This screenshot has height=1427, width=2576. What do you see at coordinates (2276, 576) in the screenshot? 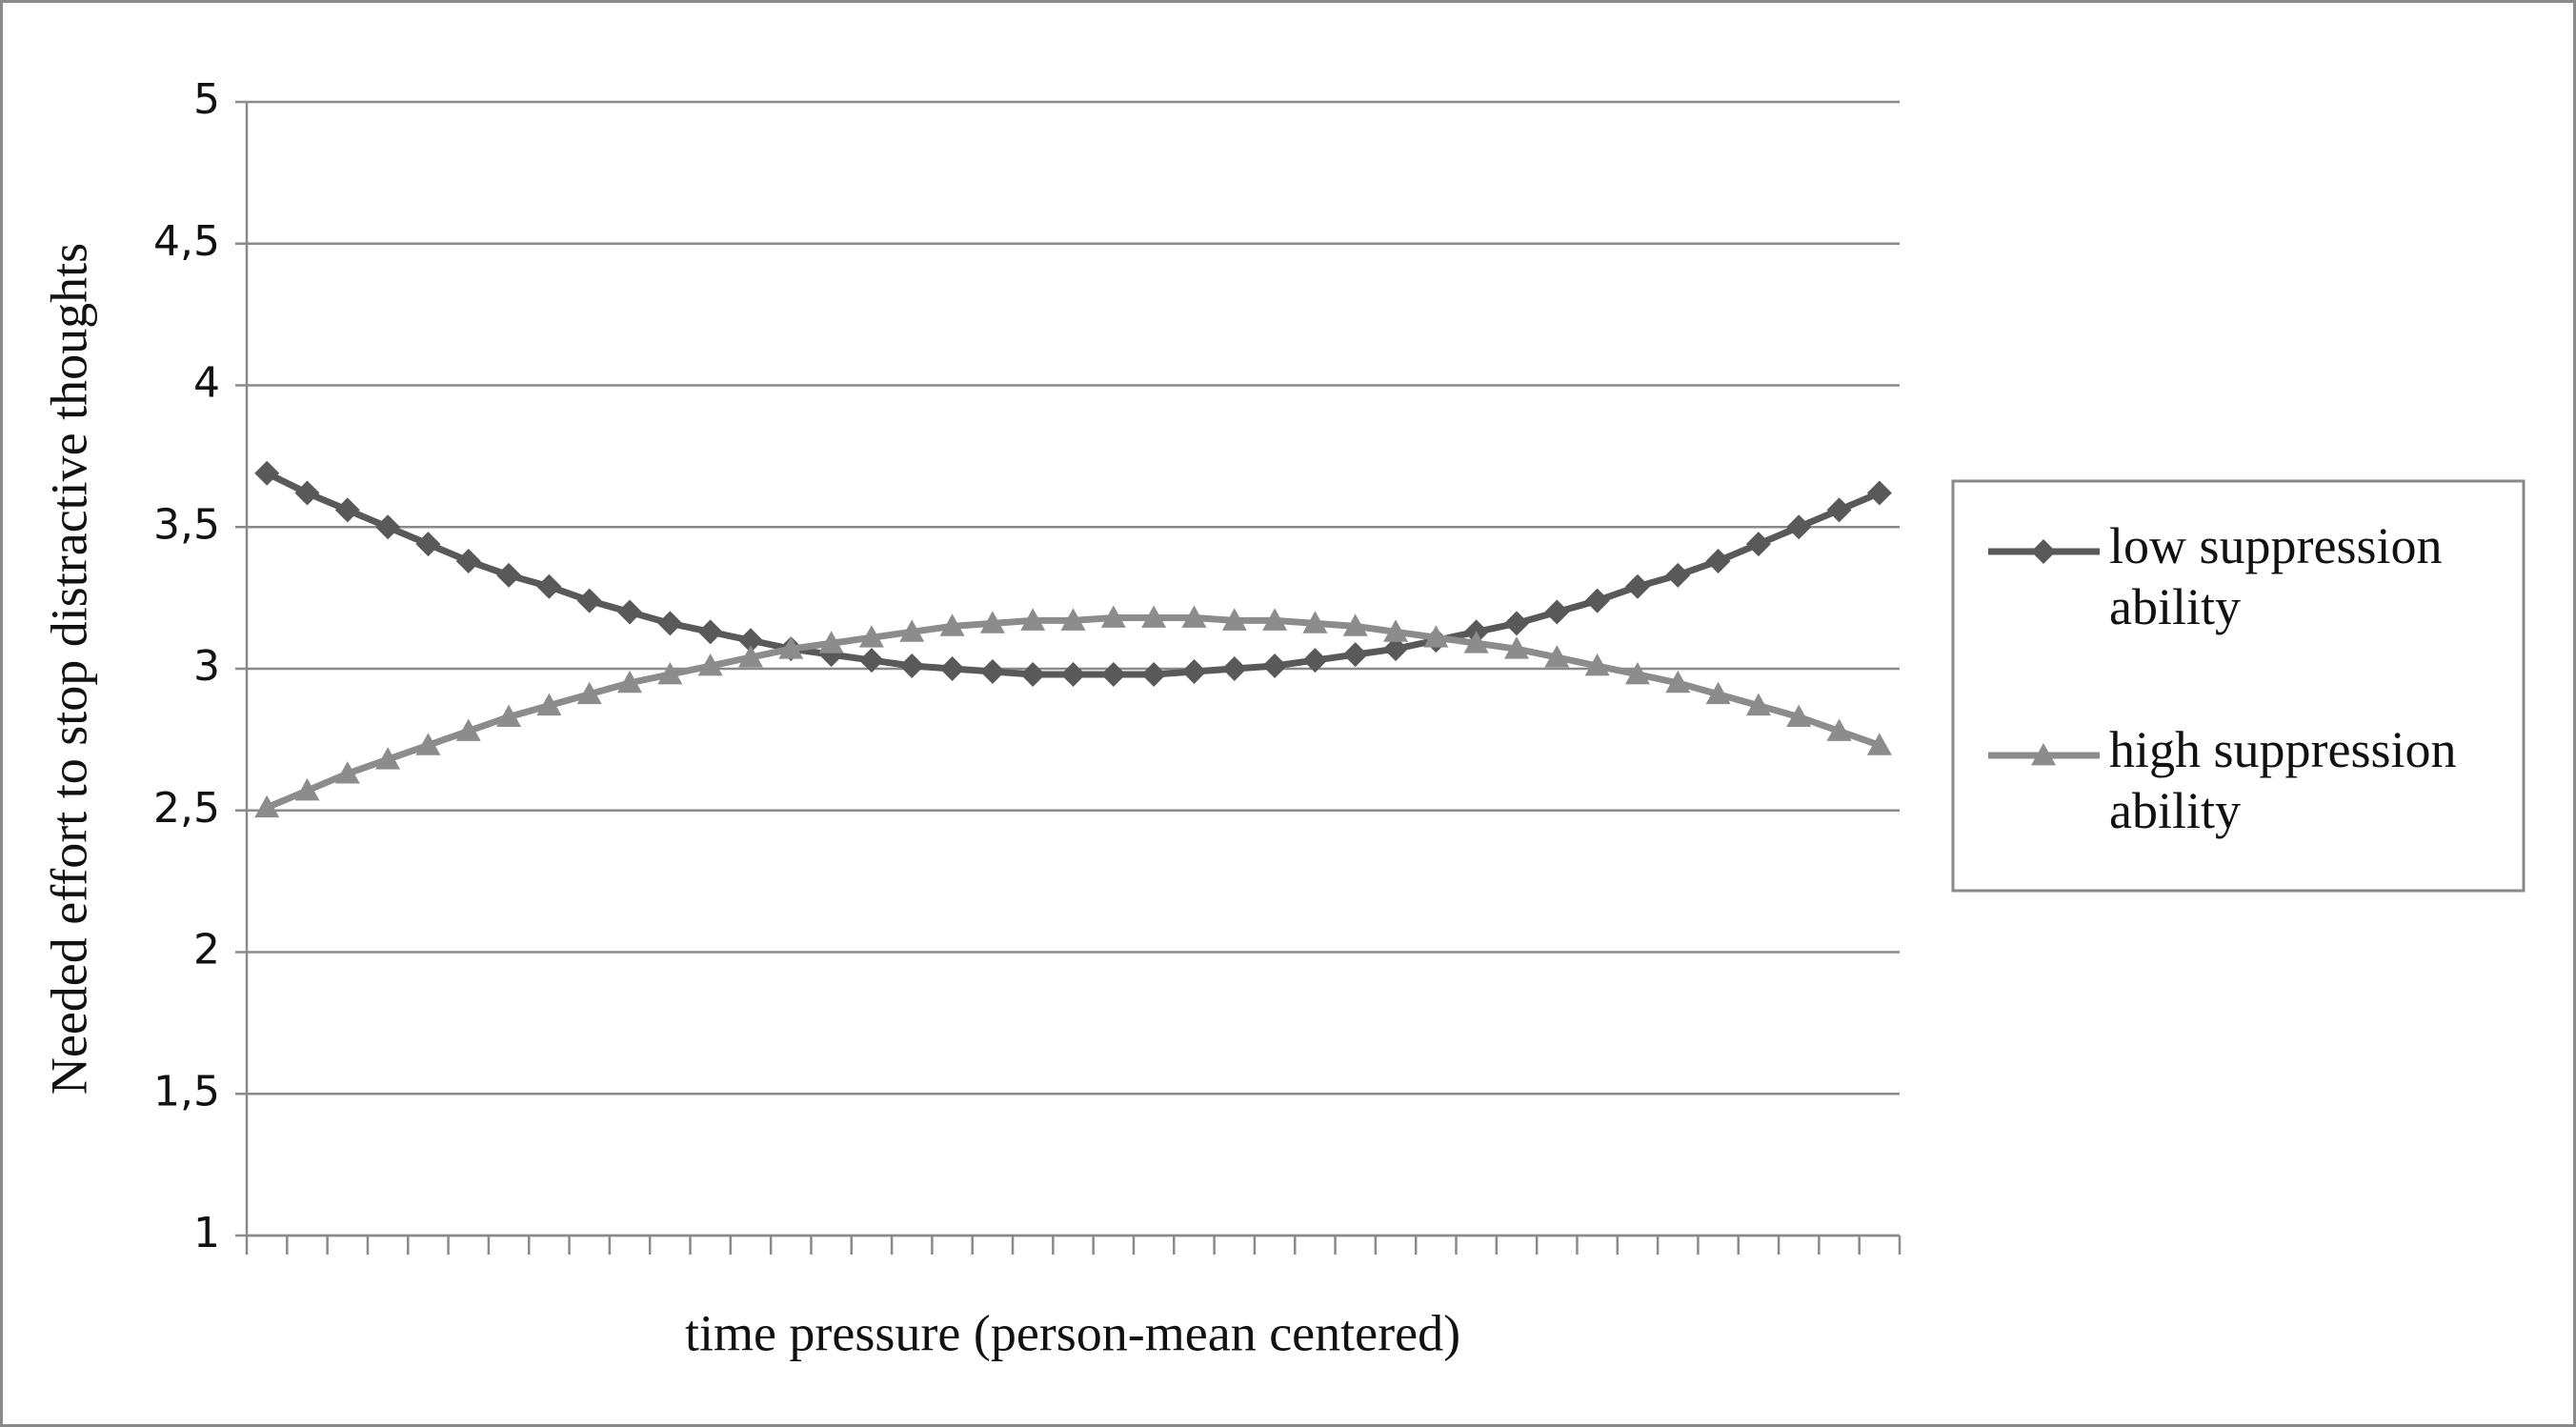
I see `legend-label: low suppression ability` at bounding box center [2276, 576].